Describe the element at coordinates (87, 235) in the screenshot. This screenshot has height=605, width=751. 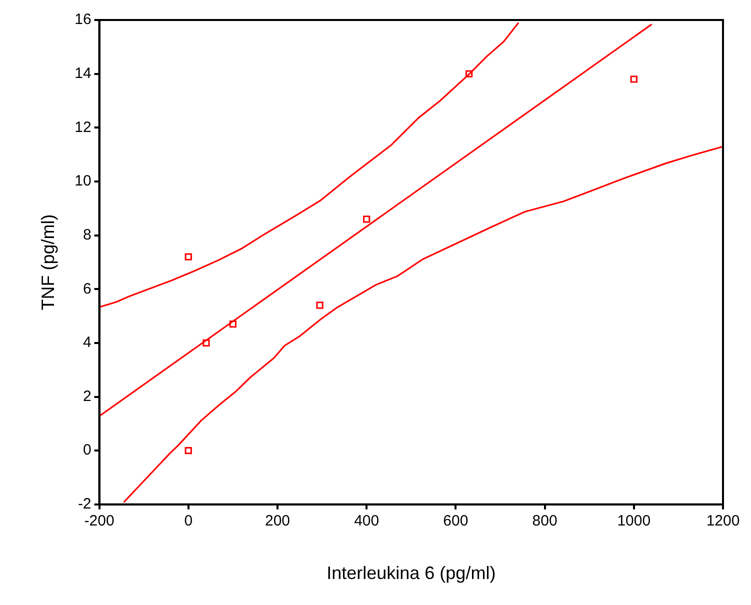
I see `y-tick-label: 8` at that location.